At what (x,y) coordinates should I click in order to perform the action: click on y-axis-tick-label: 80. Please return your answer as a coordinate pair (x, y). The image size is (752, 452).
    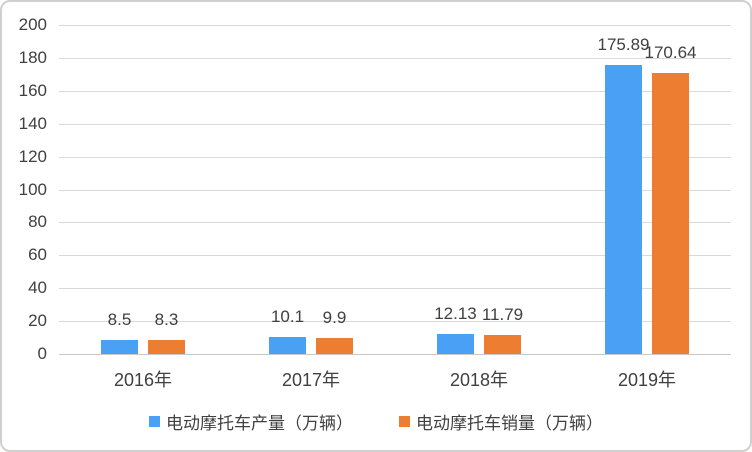
    Looking at the image, I should click on (37, 222).